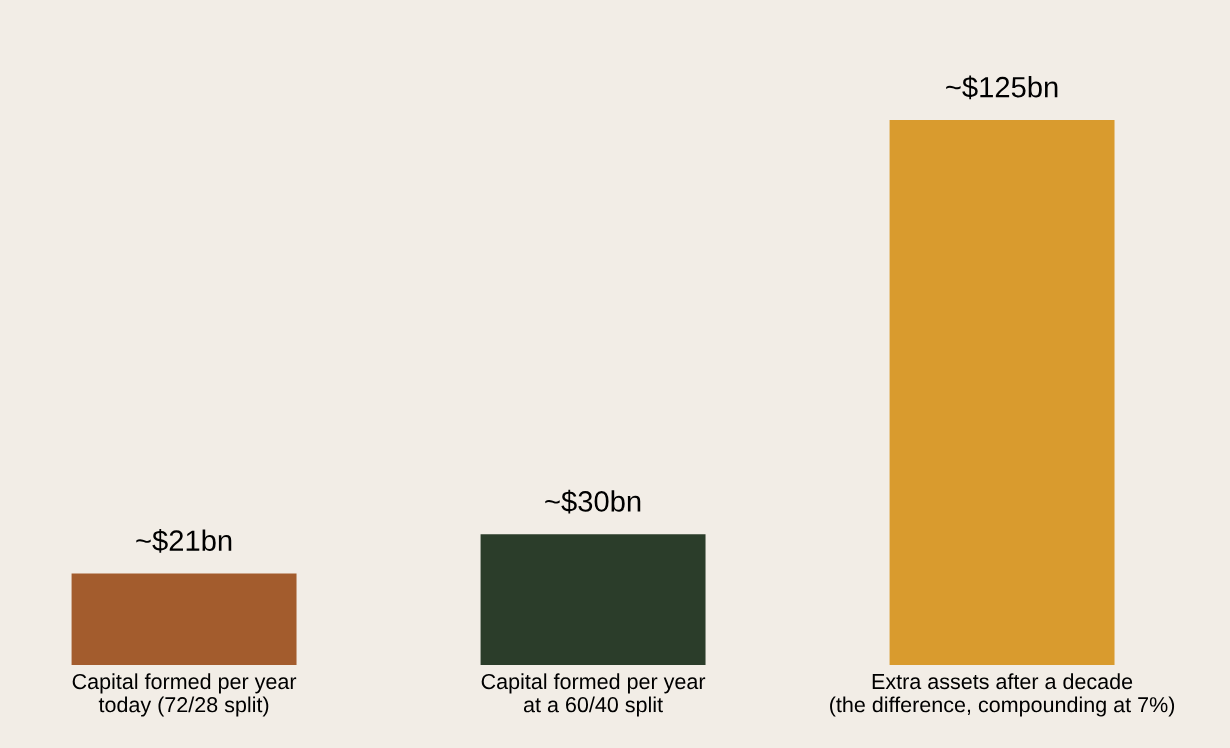 The width and height of the screenshot is (1230, 748). I want to click on x-tick-label: Capital formed per year at a 60/40 split, so click(593, 695).